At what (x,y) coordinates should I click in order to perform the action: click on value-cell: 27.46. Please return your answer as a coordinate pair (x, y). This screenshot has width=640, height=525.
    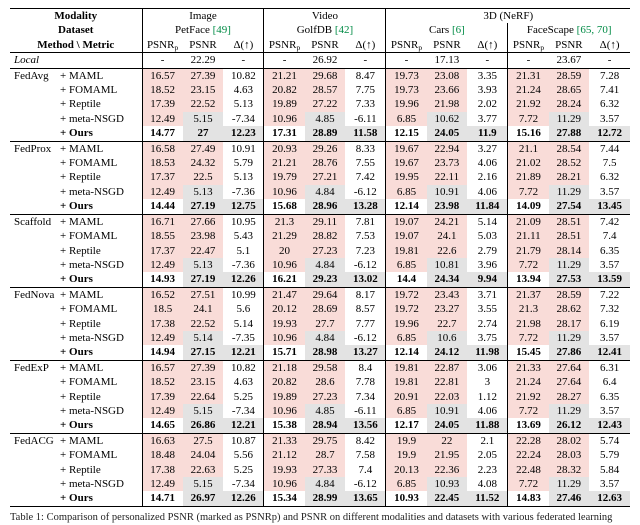
    Looking at the image, I should click on (569, 499).